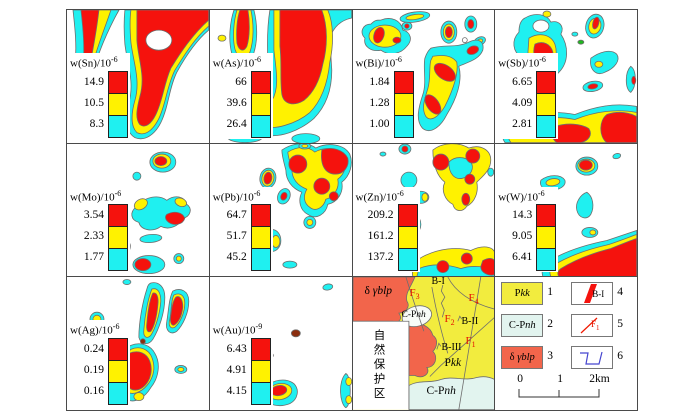 The image size is (700, 417). What do you see at coordinates (470, 322) in the screenshot?
I see `orebelt-b2-label: B-II` at bounding box center [470, 322].